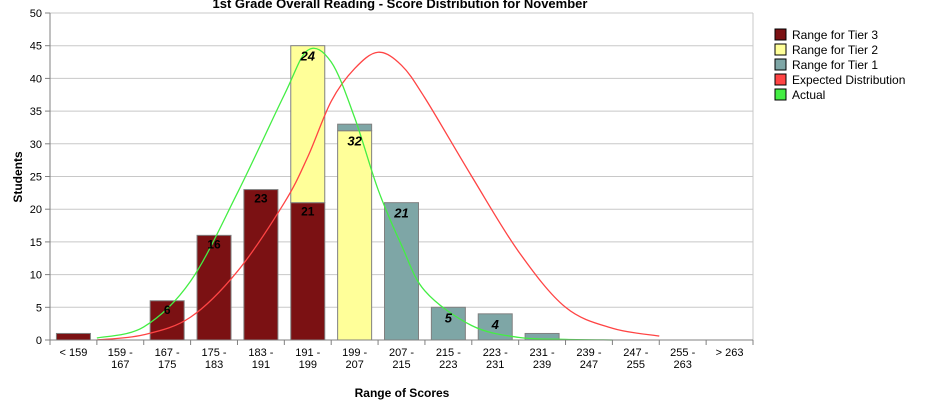 Image resolution: width=937 pixels, height=406 pixels. I want to click on bar-data-label-3-0: 16, so click(214, 244).